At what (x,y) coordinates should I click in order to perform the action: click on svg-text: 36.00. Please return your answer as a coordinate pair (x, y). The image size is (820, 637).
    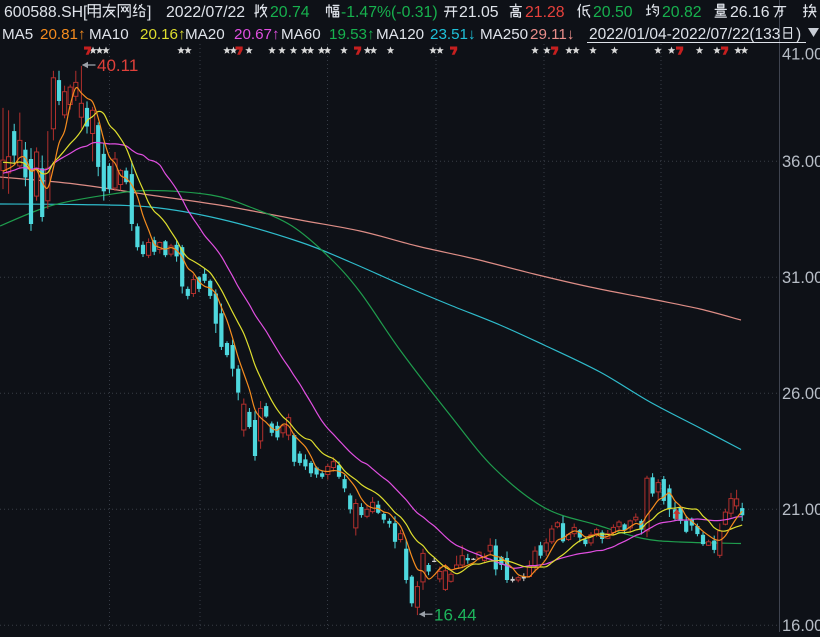
    Looking at the image, I should click on (801, 162).